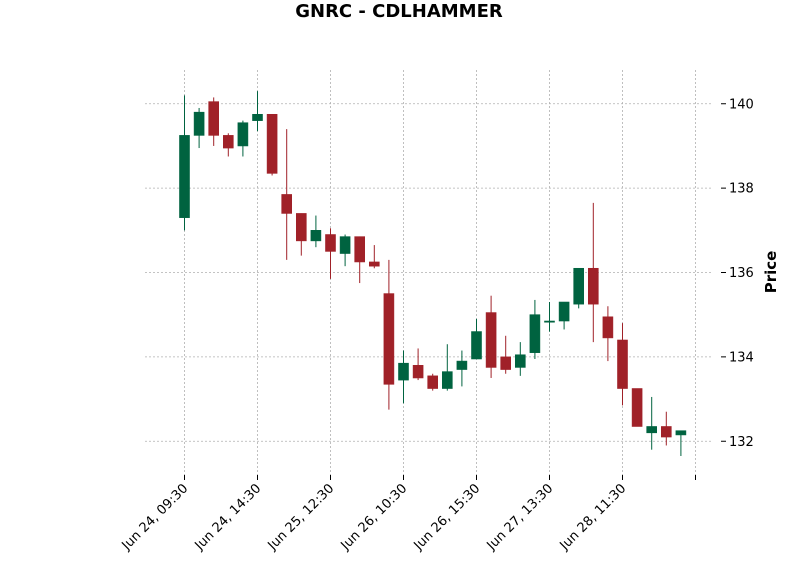 This screenshot has height=575, width=800. I want to click on y-tick-label: 138, so click(741, 189).